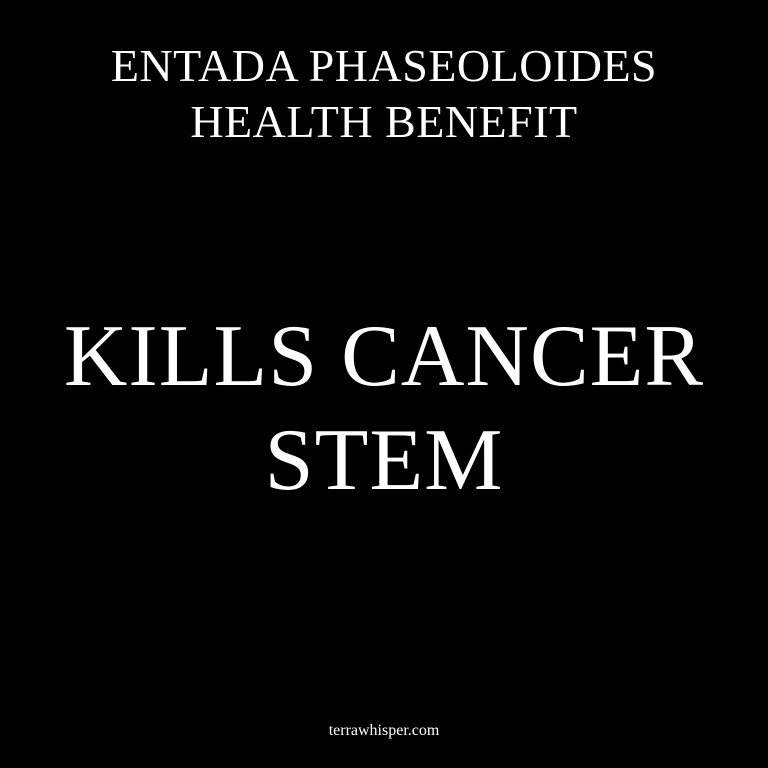 Image resolution: width=768 pixels, height=768 pixels. What do you see at coordinates (384, 730) in the screenshot?
I see `site-watermark: terrawhisper.com` at bounding box center [384, 730].